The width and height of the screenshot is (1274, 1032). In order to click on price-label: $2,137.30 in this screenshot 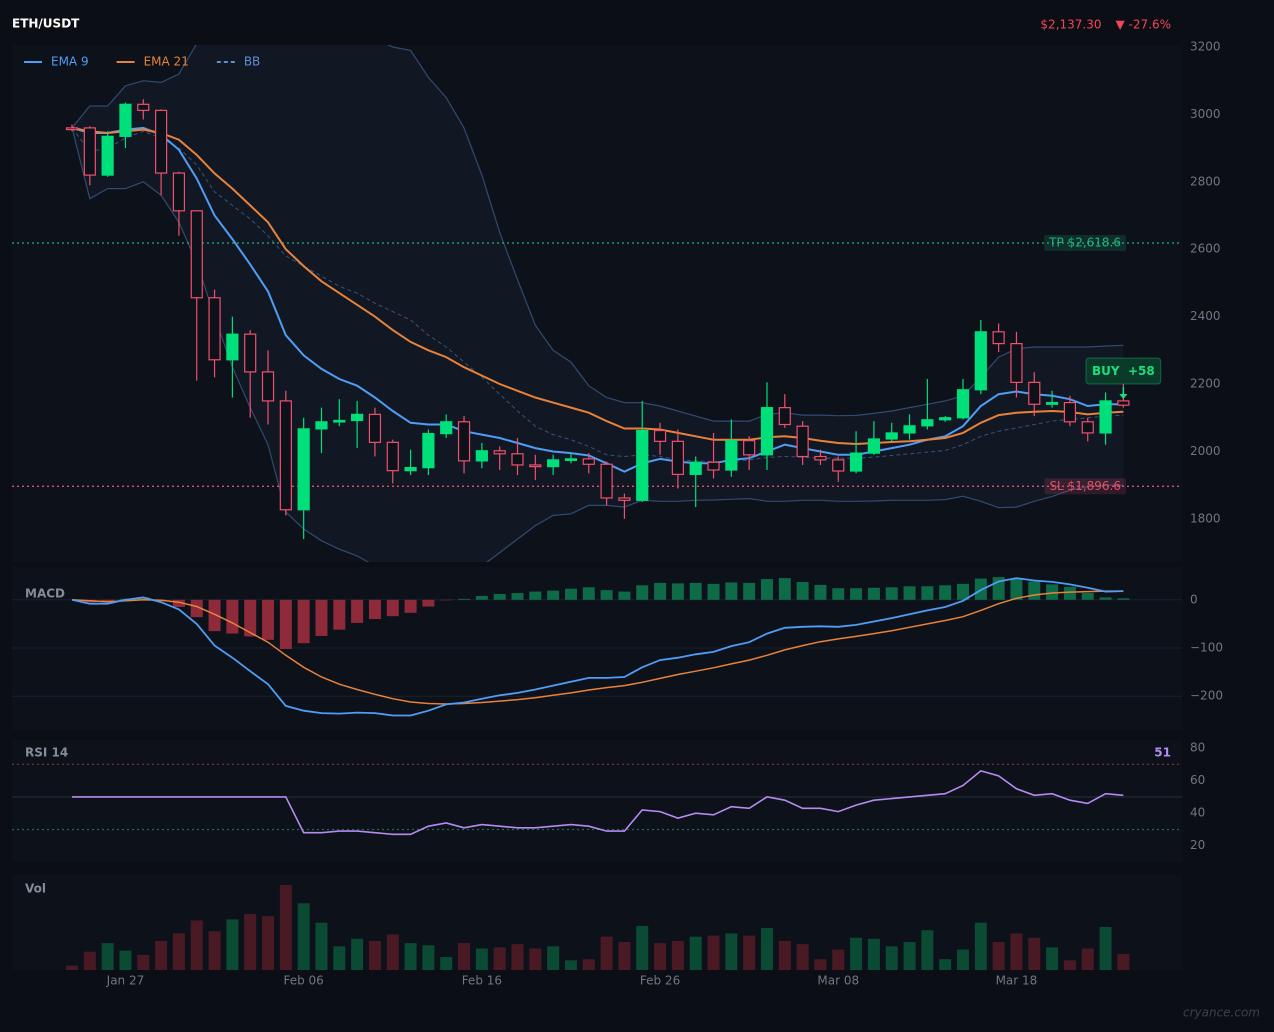, I will do `click(1070, 25)`.